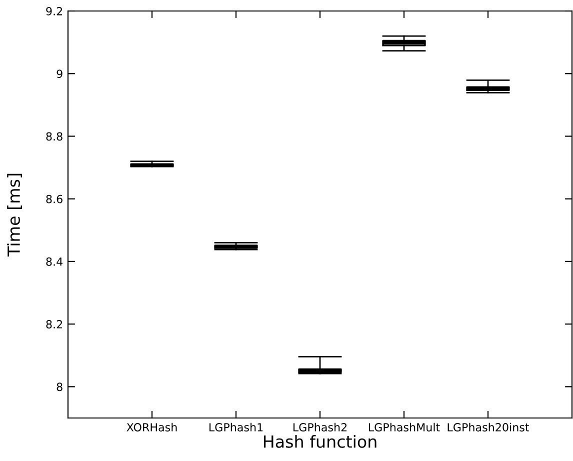 This screenshot has height=461, width=573. Describe the element at coordinates (54, 136) in the screenshot. I see `y-tick-label: 8.8` at that location.